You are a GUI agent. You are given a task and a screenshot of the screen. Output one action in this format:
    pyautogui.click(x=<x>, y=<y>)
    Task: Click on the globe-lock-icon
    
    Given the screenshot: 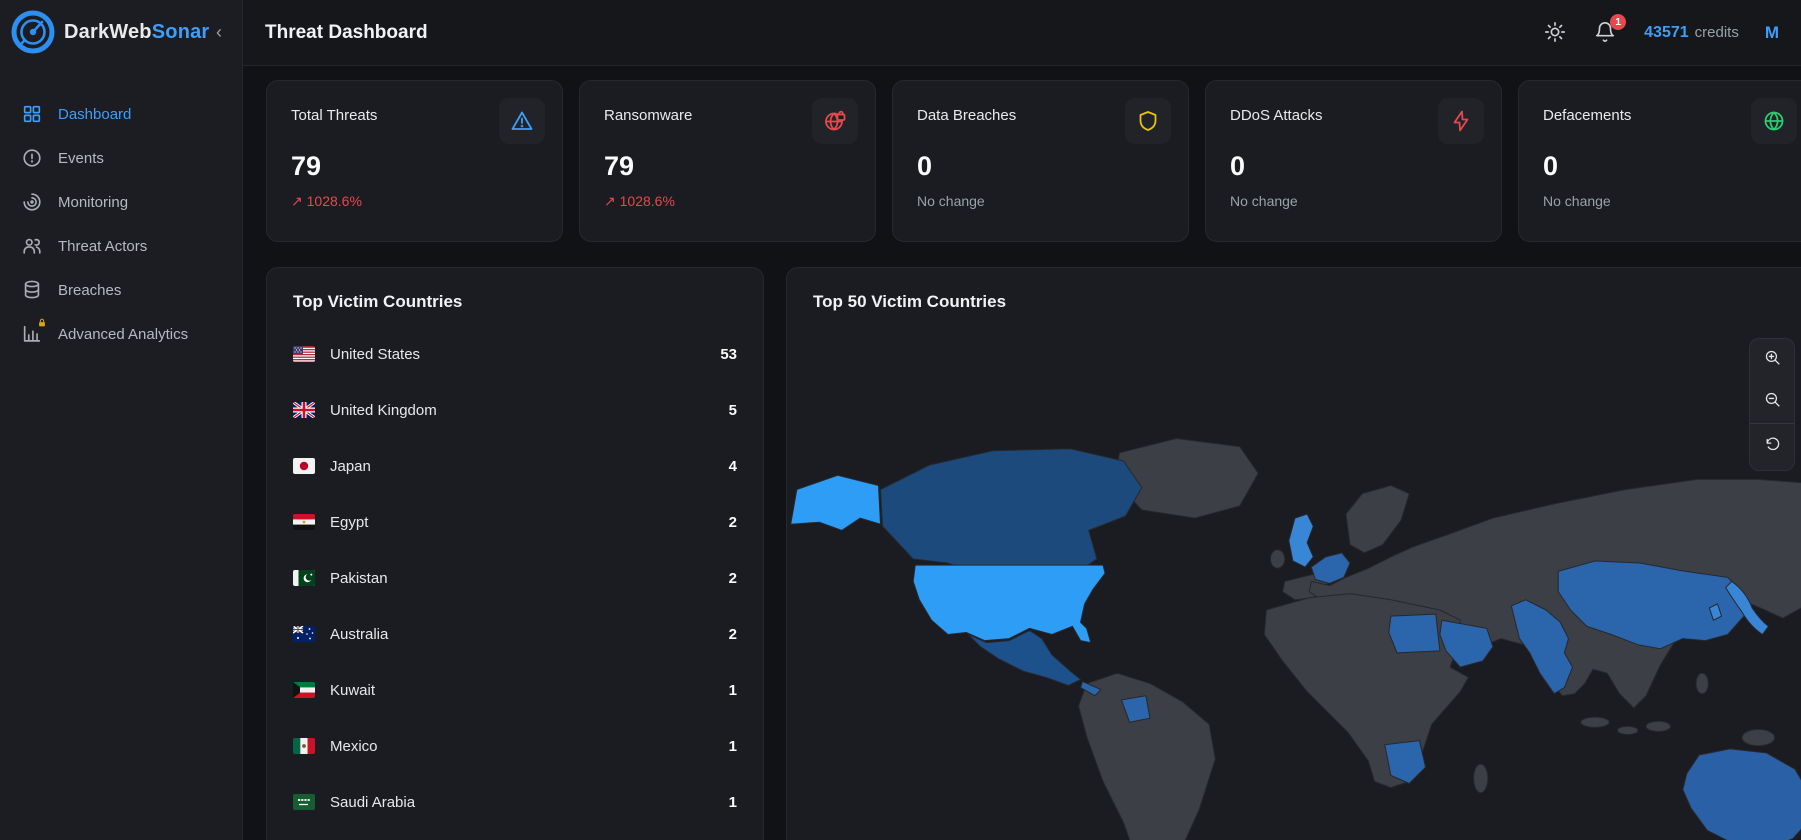 What is the action you would take?
    pyautogui.click(x=835, y=121)
    